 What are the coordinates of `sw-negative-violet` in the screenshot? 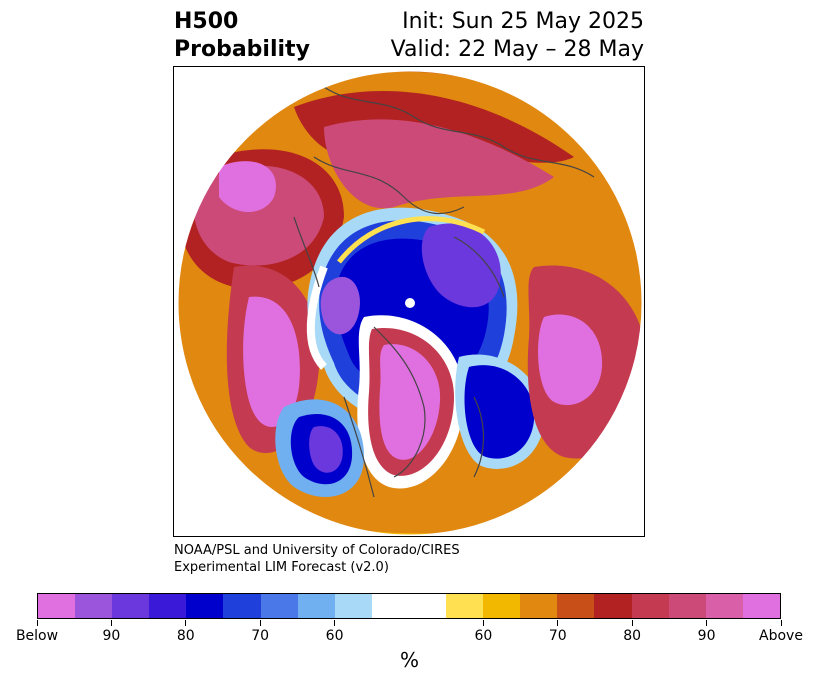 It's located at (326, 449).